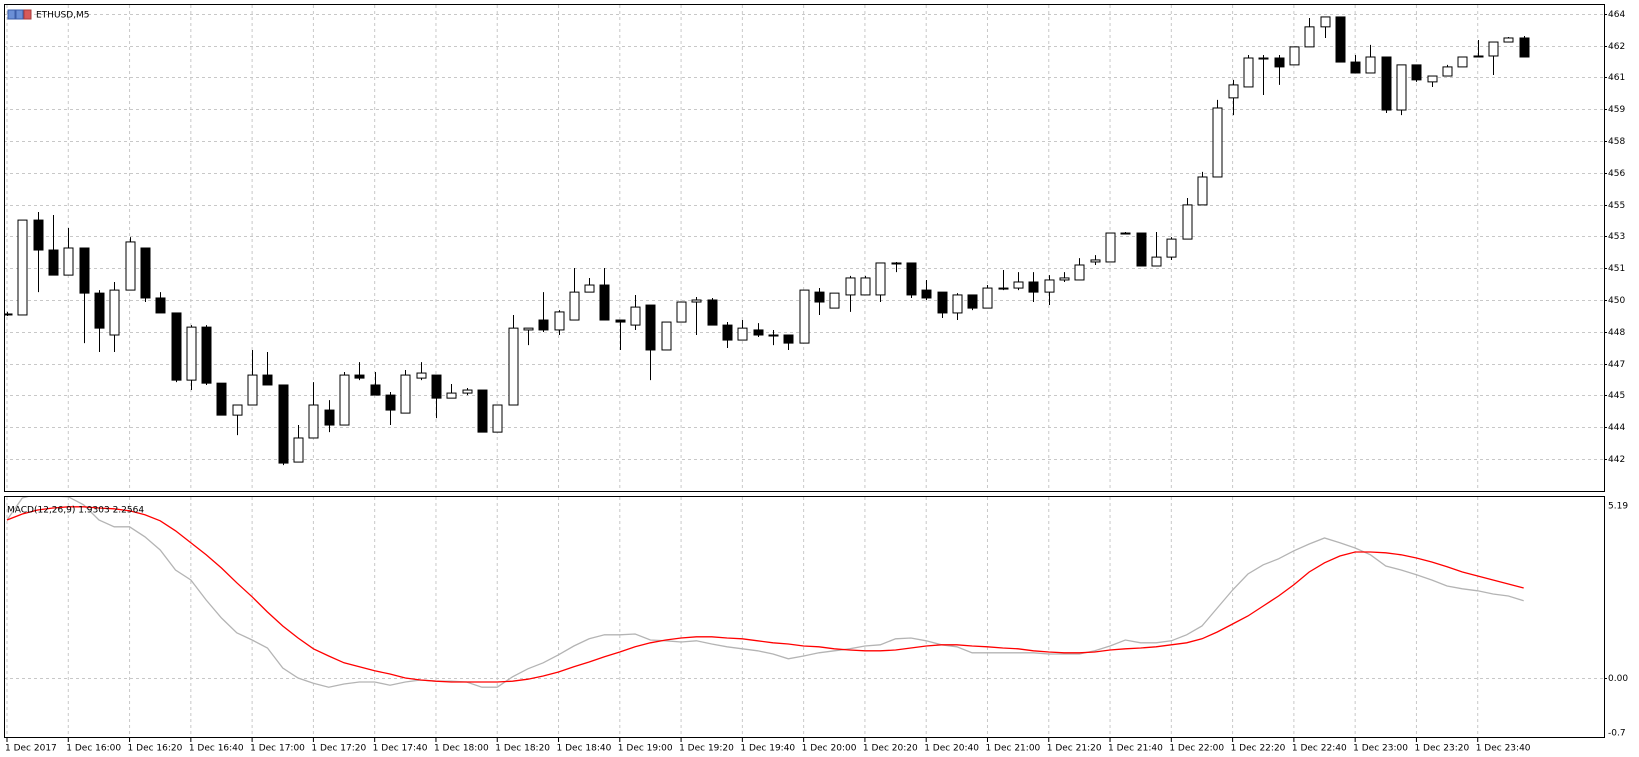  Describe the element at coordinates (19, 14) in the screenshot. I see `symbol-icon` at that location.